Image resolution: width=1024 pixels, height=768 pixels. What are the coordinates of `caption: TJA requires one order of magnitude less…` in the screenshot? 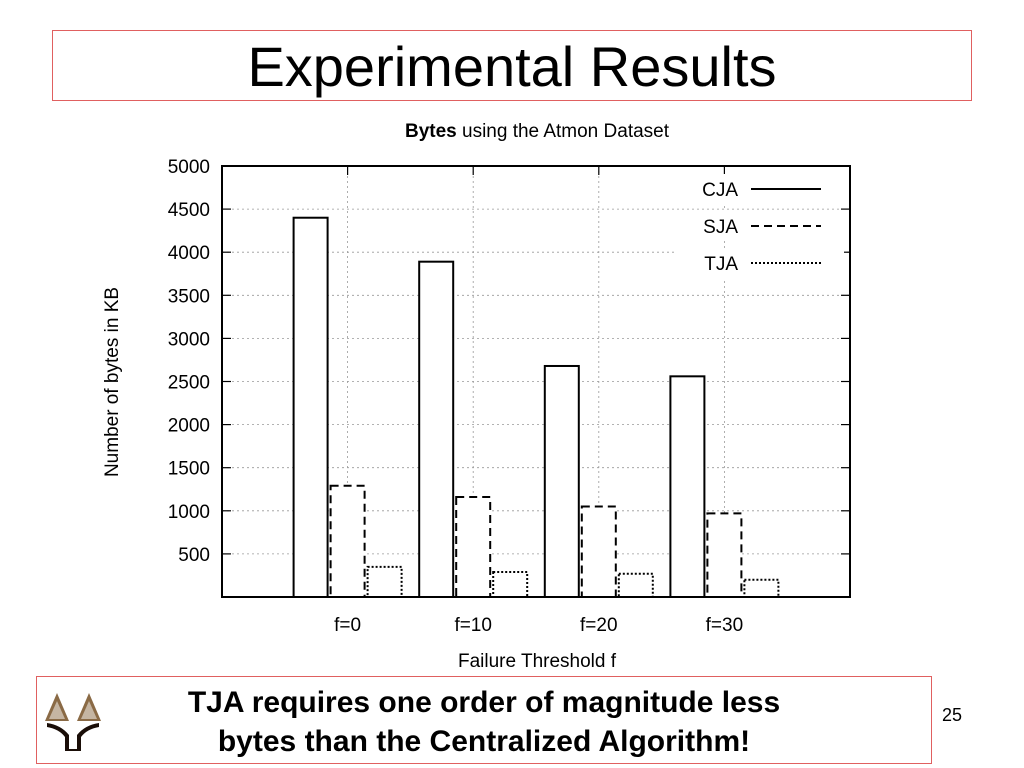 It's located at (484, 722).